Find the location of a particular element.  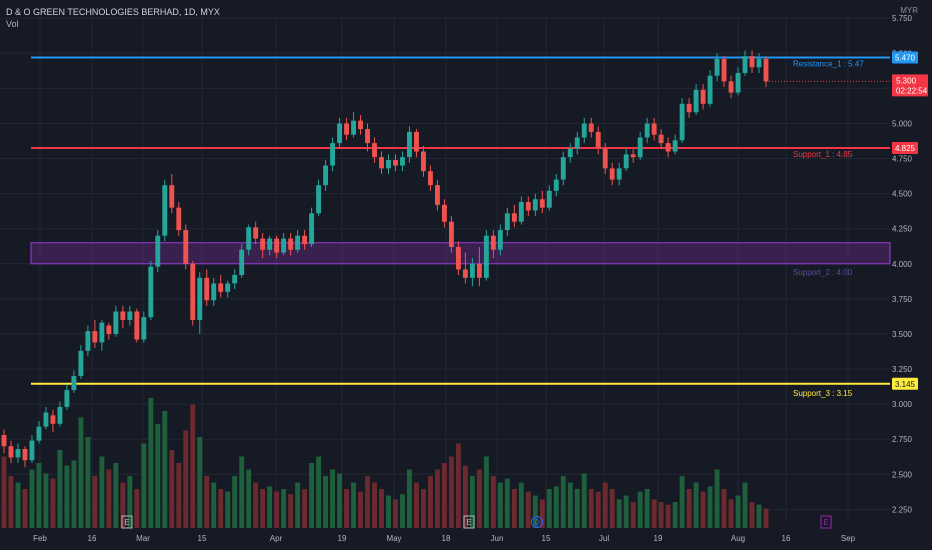

x-tick-label: Feb is located at coordinates (40, 538).